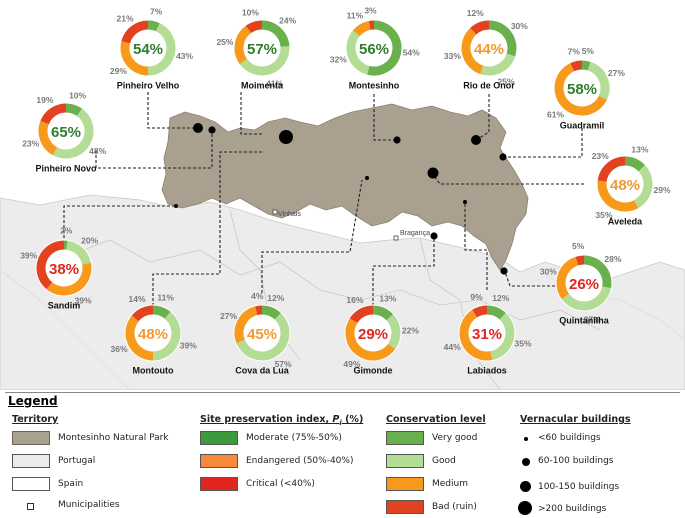 The height and width of the screenshot is (518, 685). I want to click on legend-divider, so click(342, 392).